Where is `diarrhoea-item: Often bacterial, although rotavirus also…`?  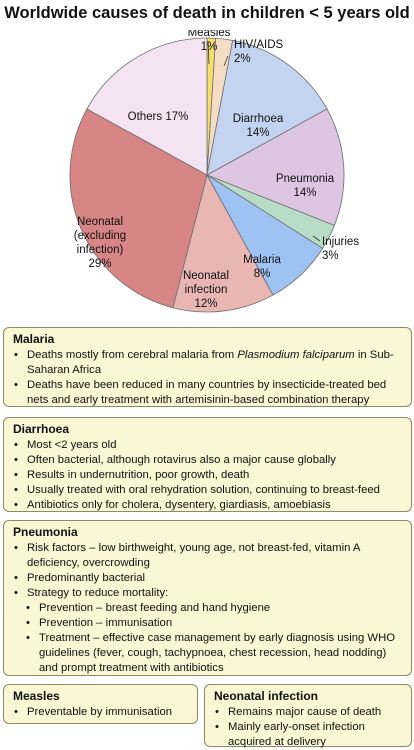 diarrhoea-item: Often bacterial, although rotavirus also… is located at coordinates (208, 460).